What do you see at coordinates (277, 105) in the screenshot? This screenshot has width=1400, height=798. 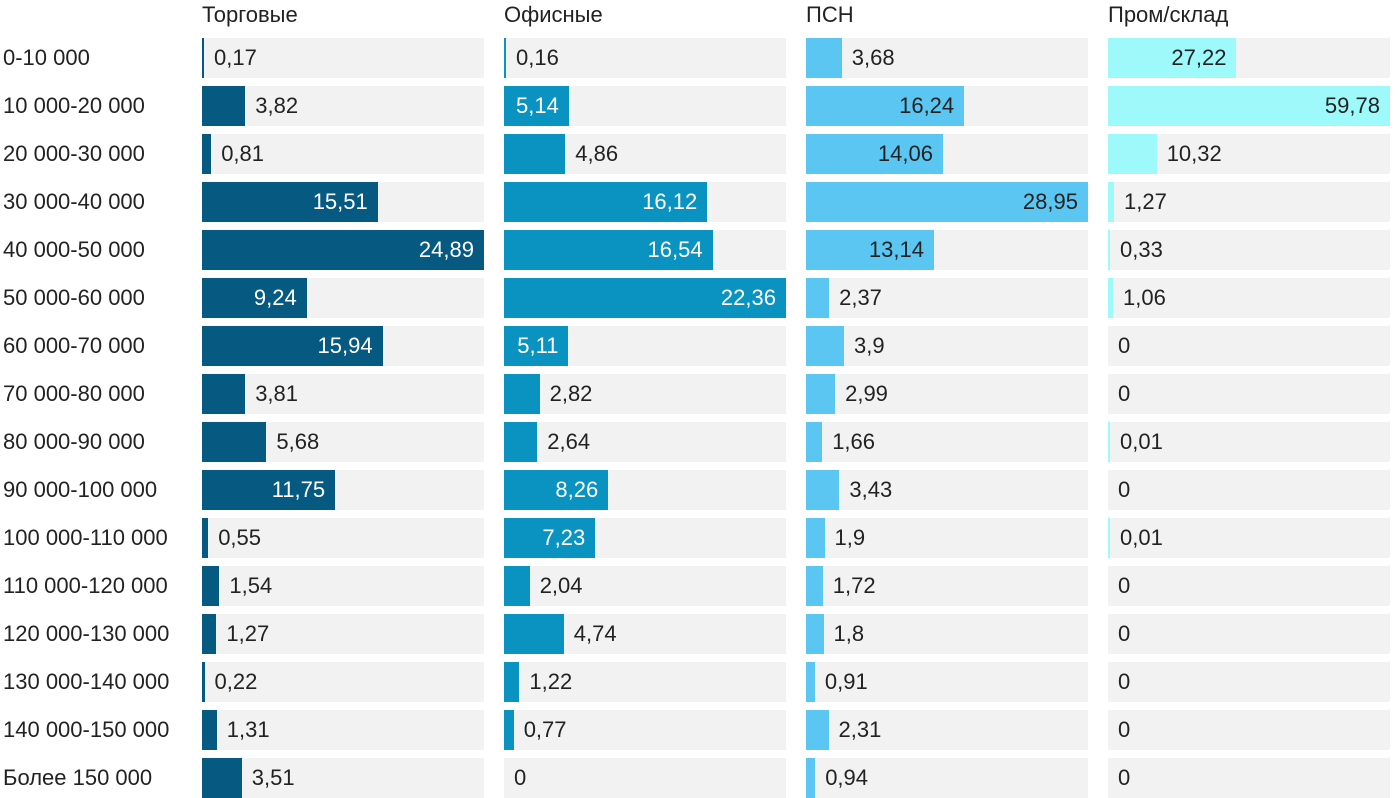 I see `data-label: 3,82` at bounding box center [277, 105].